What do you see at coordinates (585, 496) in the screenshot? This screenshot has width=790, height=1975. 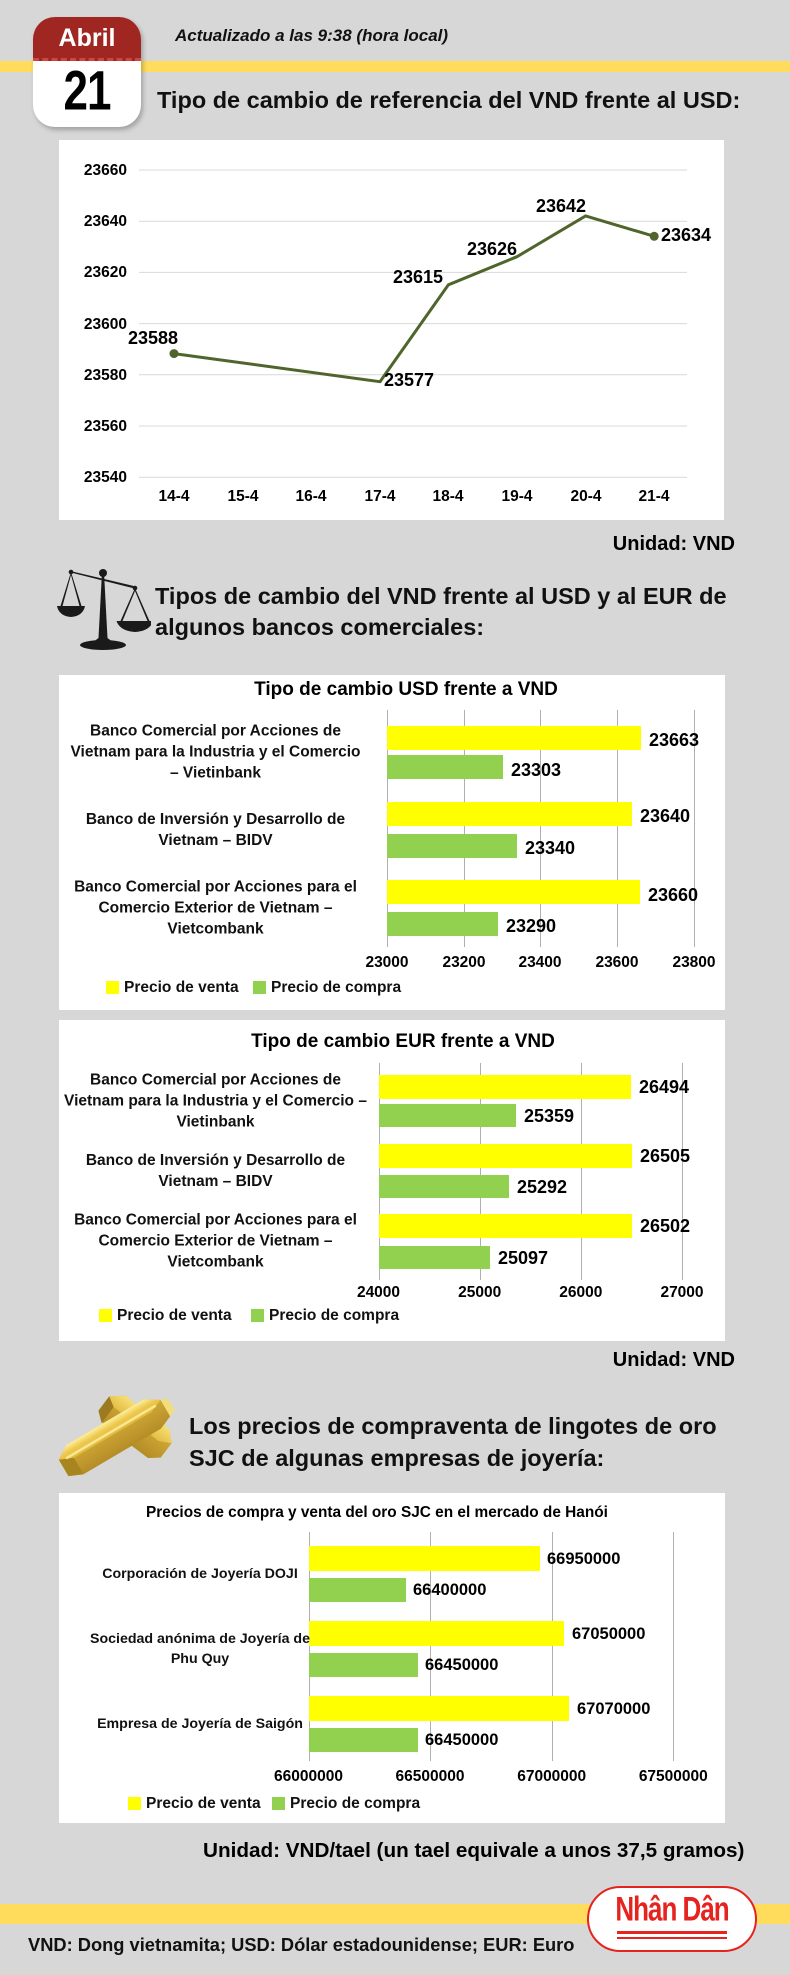 I see `svg-text: 20-4` at bounding box center [585, 496].